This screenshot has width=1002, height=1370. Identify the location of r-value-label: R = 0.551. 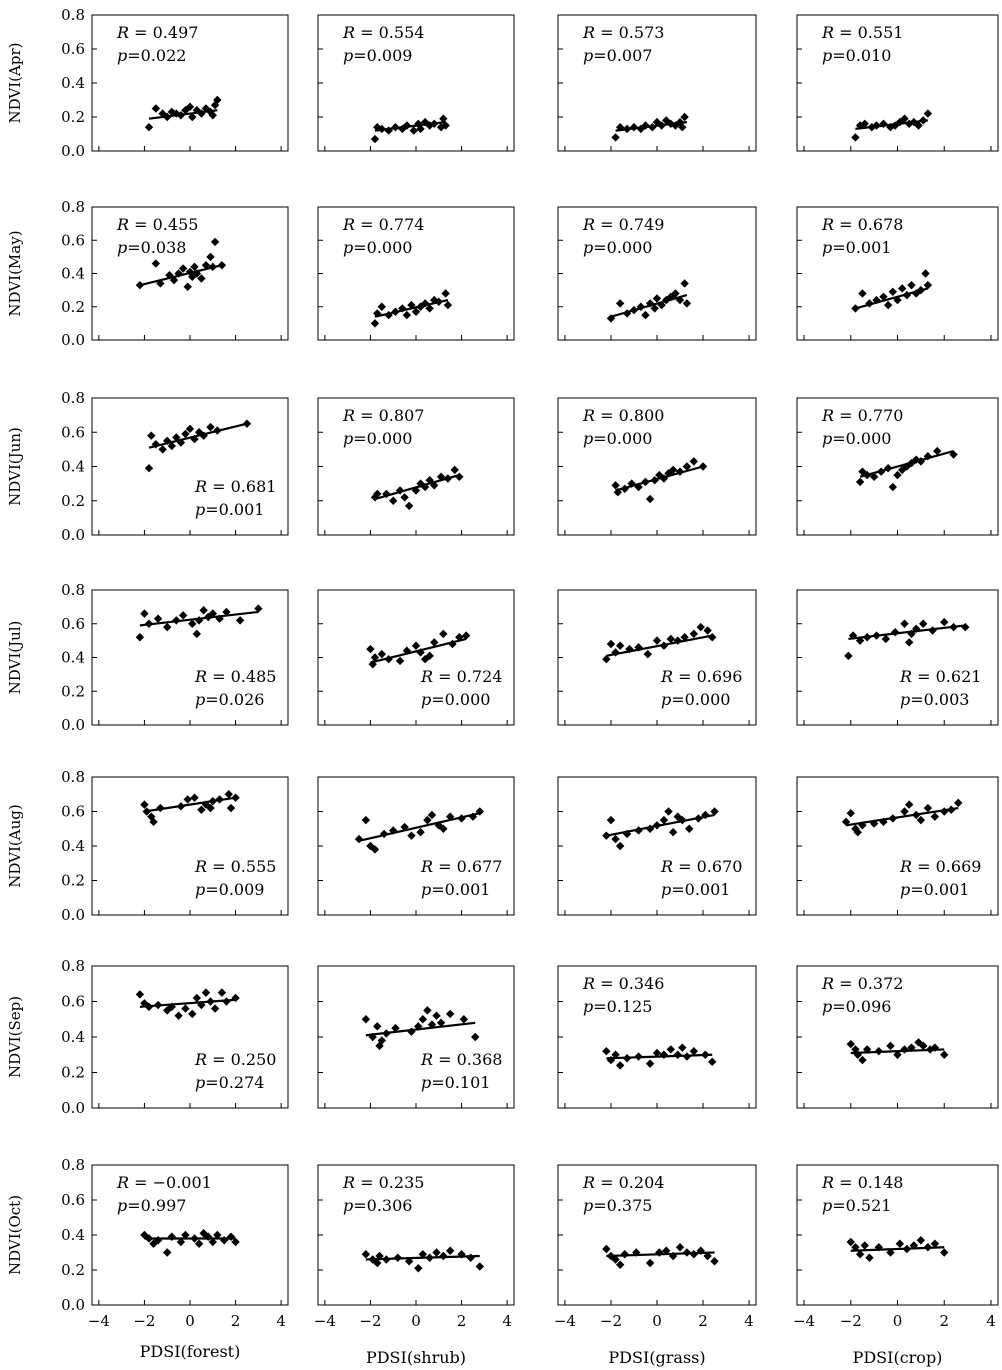
(862, 32).